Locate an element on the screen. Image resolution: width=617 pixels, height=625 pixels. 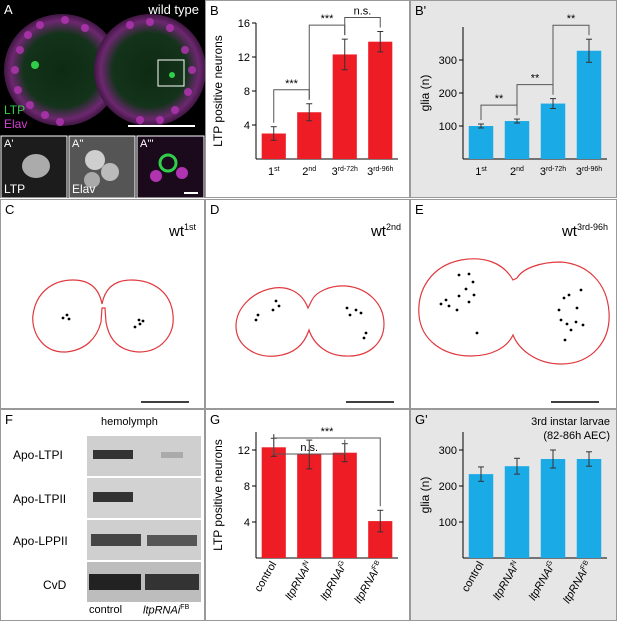
tag-e-sup: 3rd-96h is located at coordinates (592, 227).